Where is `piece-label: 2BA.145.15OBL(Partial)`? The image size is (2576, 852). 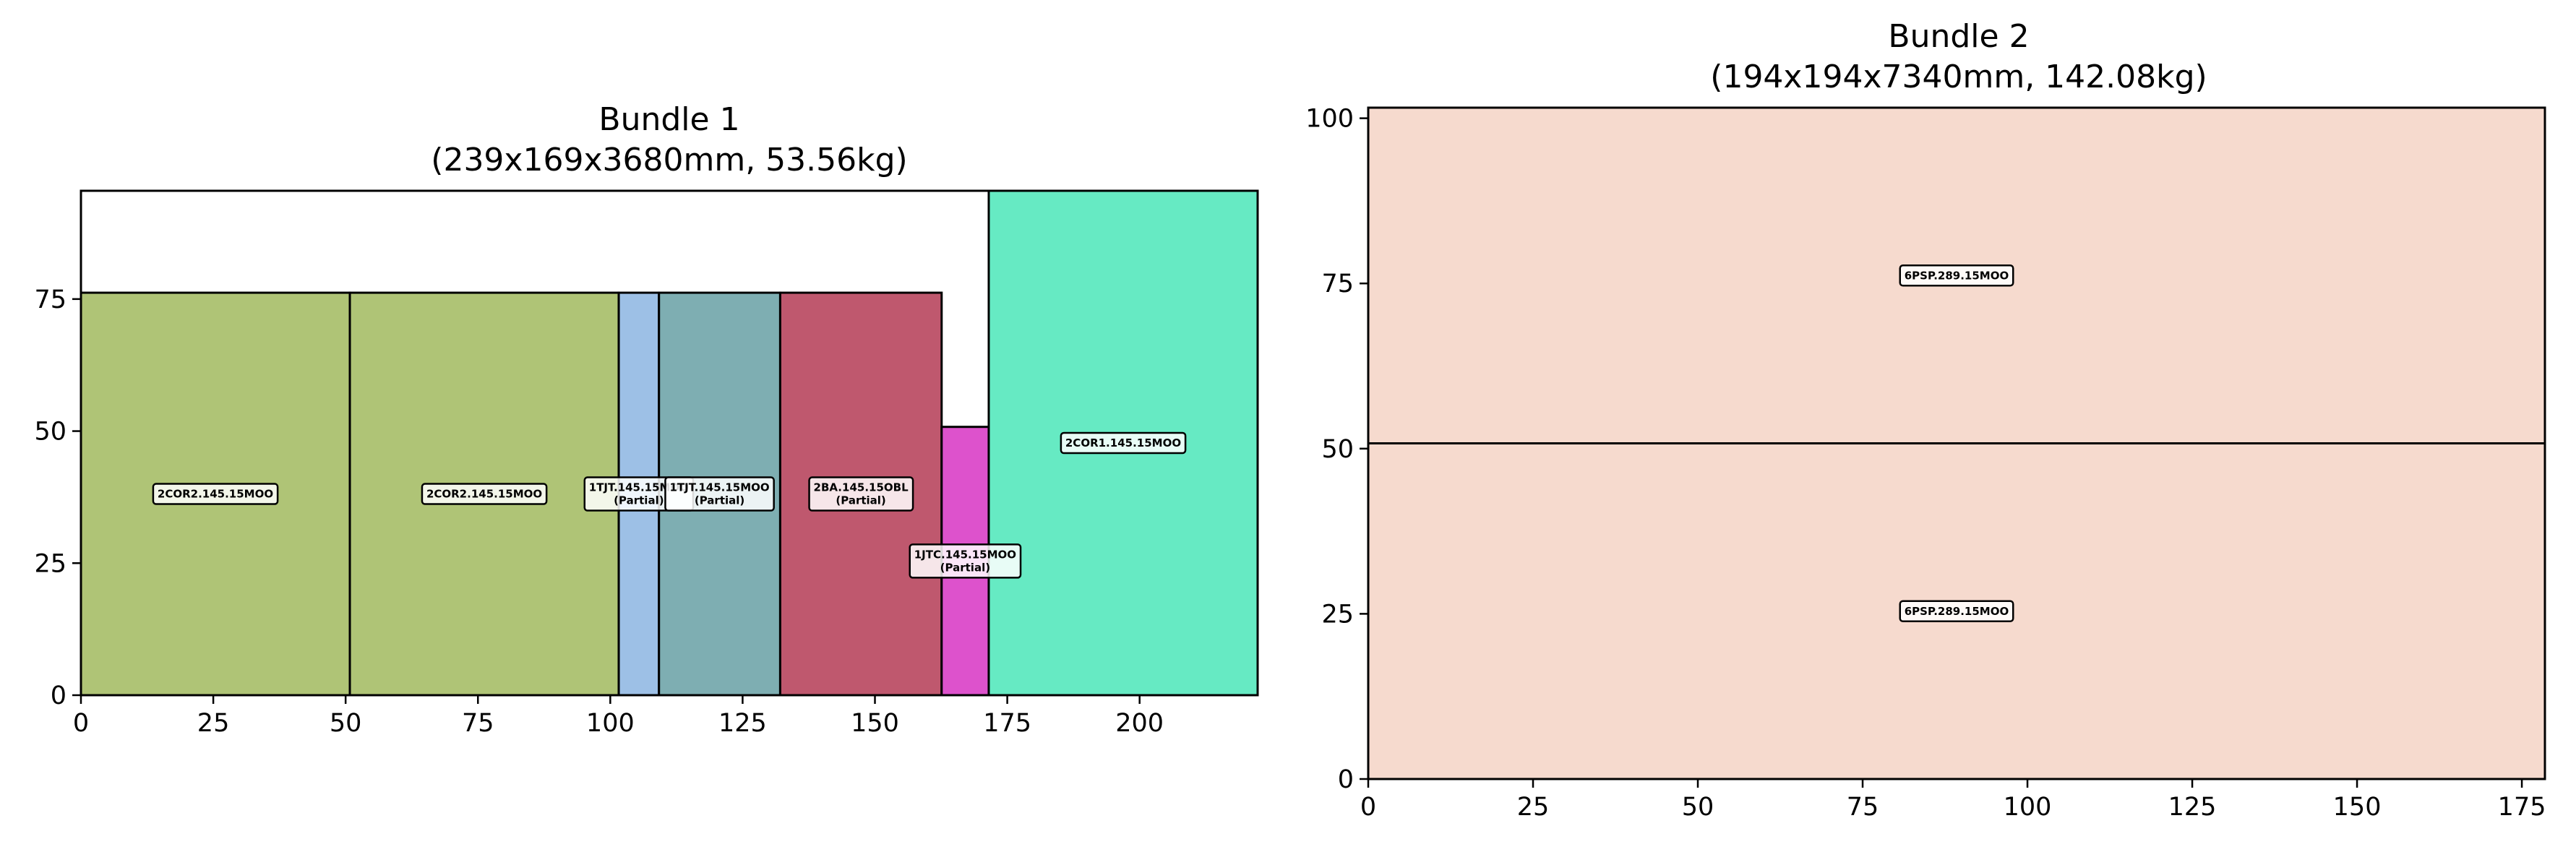
piece-label: 2BA.145.15OBL(Partial) is located at coordinates (861, 494).